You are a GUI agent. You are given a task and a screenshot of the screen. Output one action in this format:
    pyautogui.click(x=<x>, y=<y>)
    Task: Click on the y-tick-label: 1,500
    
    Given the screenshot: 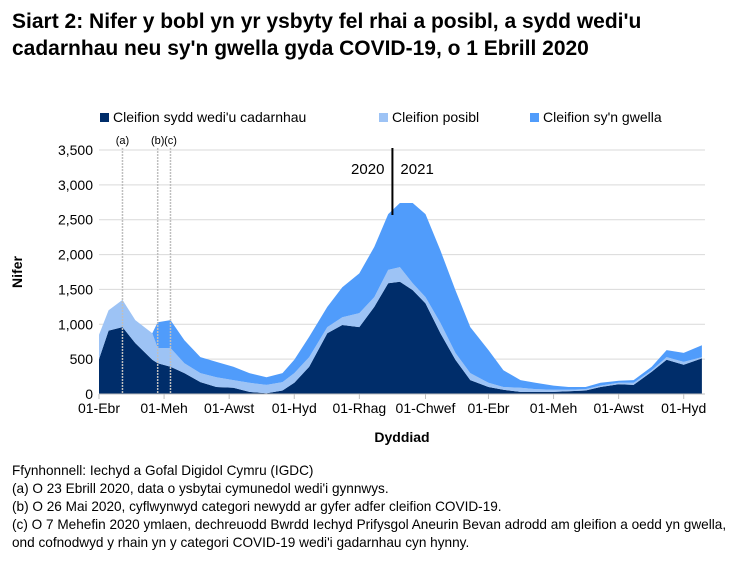 What is the action you would take?
    pyautogui.click(x=75, y=289)
    